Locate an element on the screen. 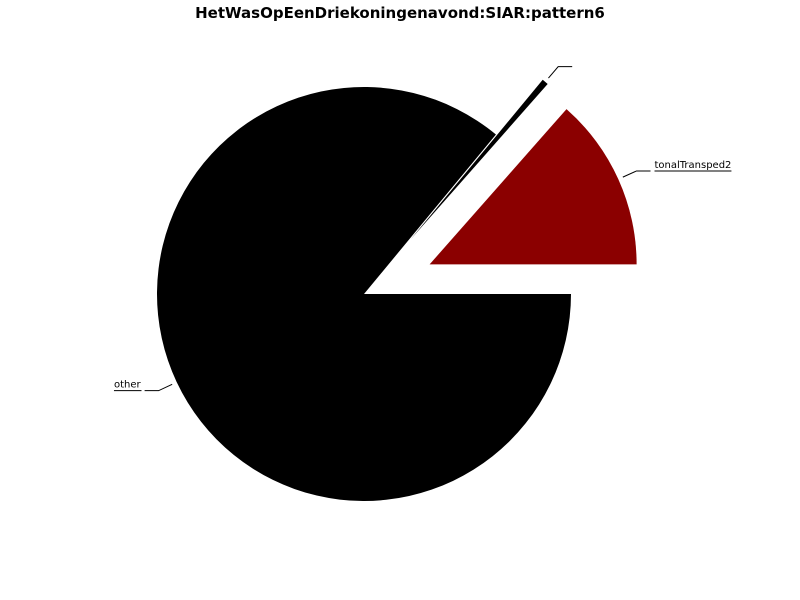 The height and width of the screenshot is (600, 800). pie-label-other: other is located at coordinates (128, 385).